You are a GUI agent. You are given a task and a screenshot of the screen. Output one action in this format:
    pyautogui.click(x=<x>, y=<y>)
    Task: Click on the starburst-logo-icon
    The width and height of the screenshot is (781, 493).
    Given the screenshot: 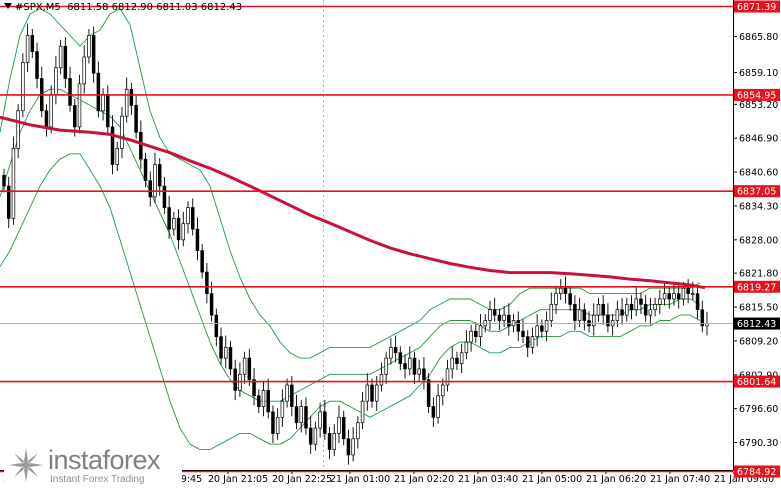 What is the action you would take?
    pyautogui.click(x=26, y=465)
    